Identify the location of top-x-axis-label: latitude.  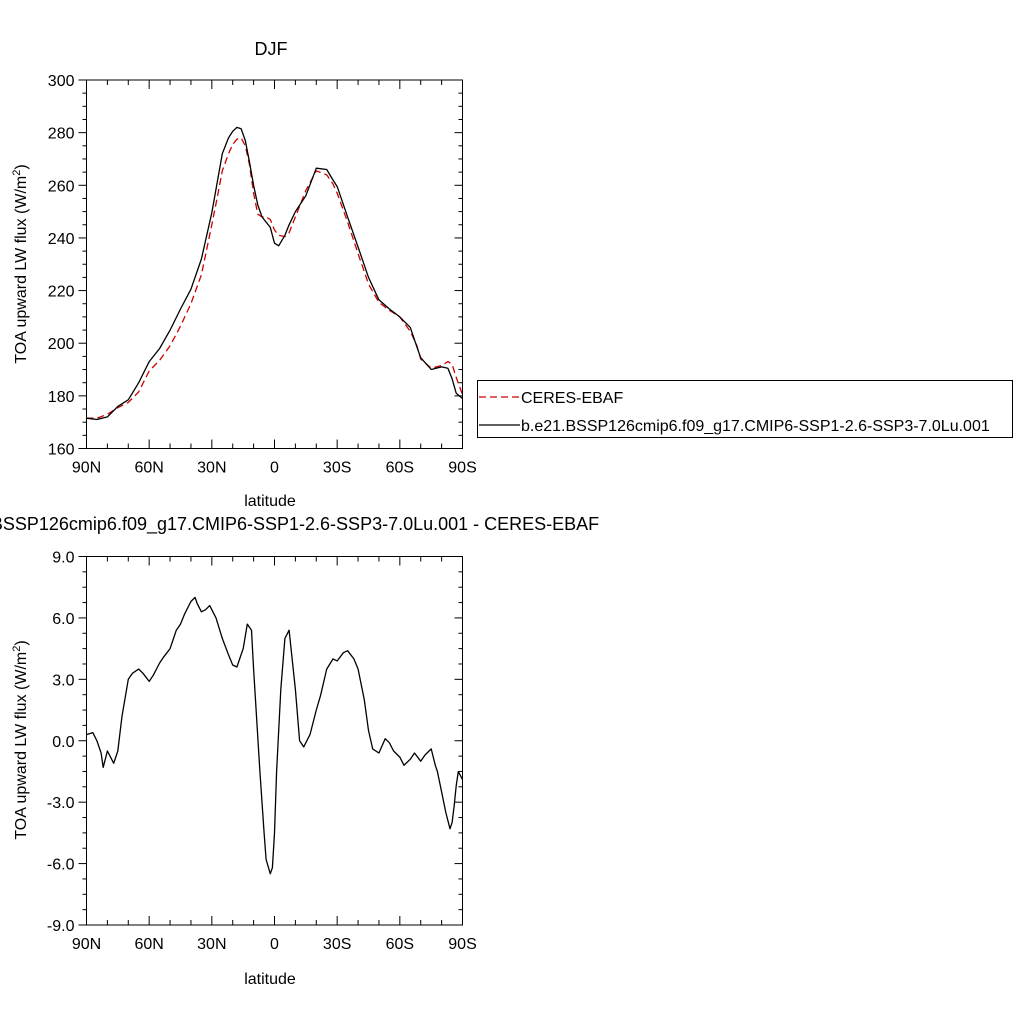
(270, 501).